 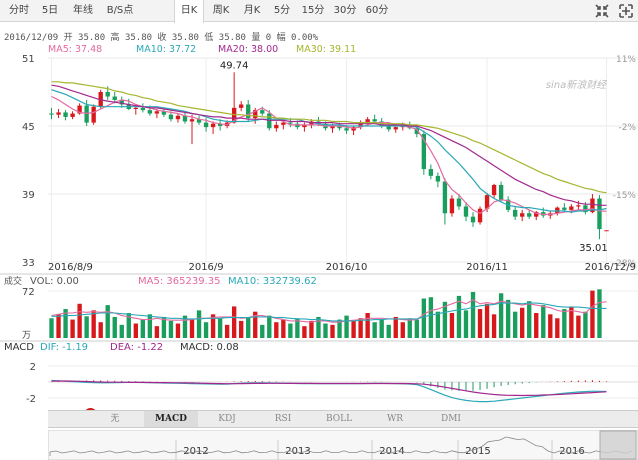 I want to click on indicator-4: BOLL, so click(x=339, y=419).